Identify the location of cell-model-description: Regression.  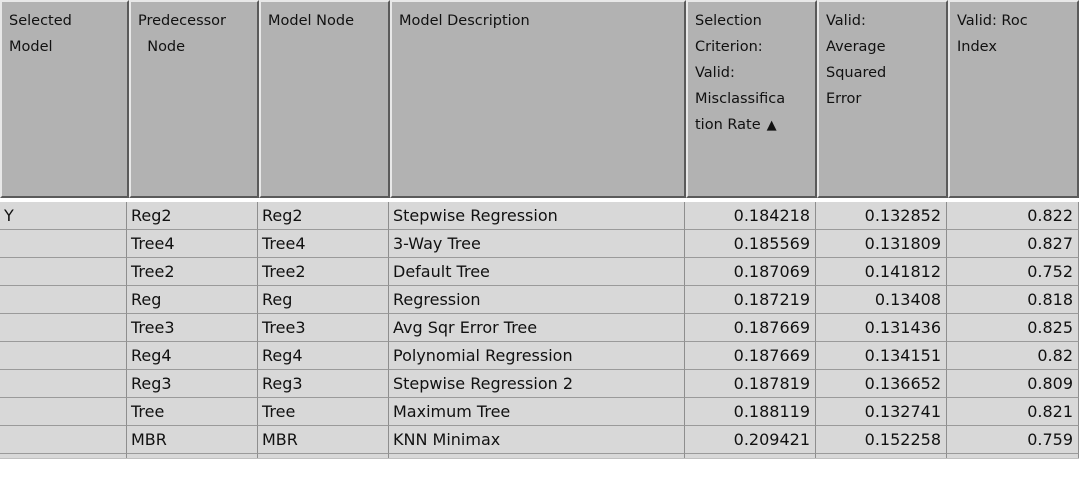
(537, 300).